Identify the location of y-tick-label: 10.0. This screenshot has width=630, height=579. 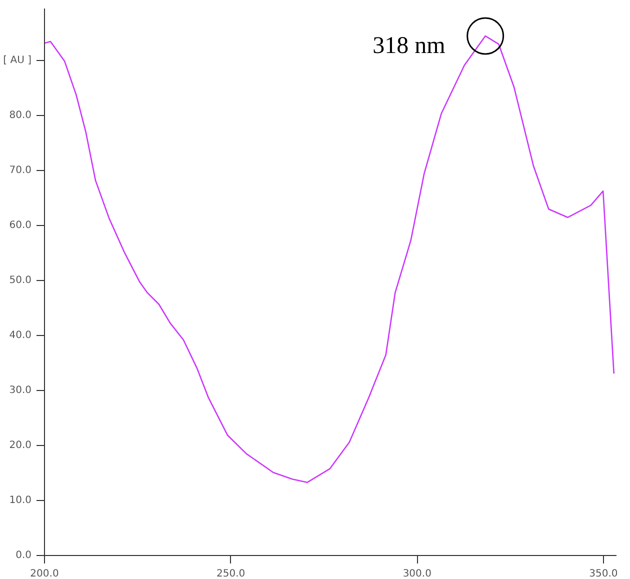
(20, 500).